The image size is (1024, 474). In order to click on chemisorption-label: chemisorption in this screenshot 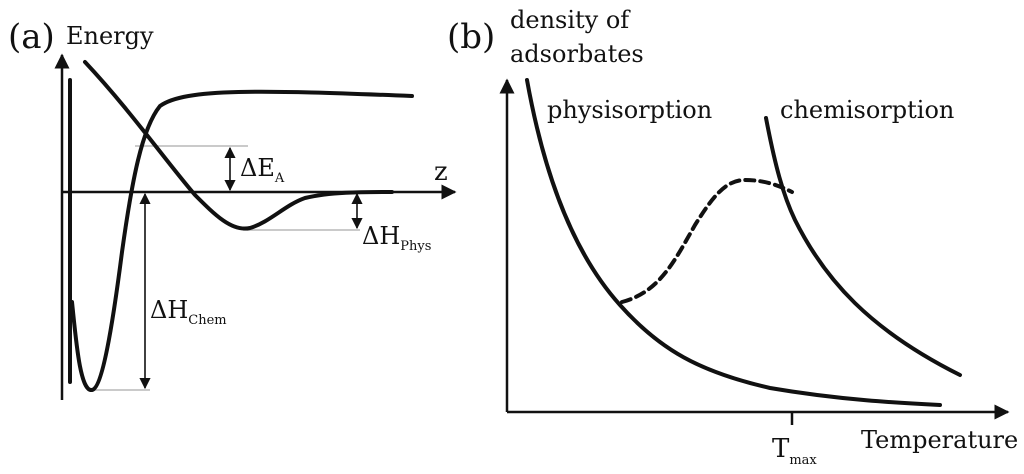, I will do `click(867, 110)`.